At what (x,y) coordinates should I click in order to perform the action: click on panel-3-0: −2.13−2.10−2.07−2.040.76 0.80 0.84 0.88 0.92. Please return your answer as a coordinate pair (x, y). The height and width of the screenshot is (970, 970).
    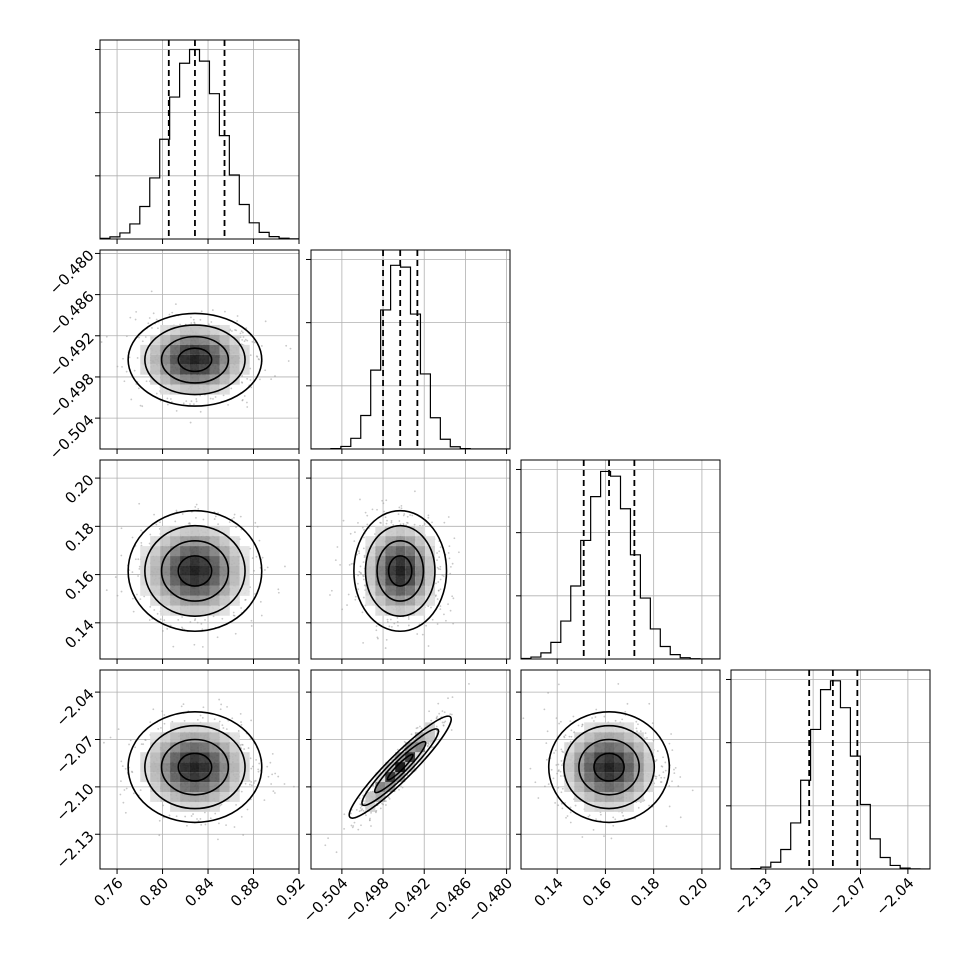
    Looking at the image, I should click on (180, 789).